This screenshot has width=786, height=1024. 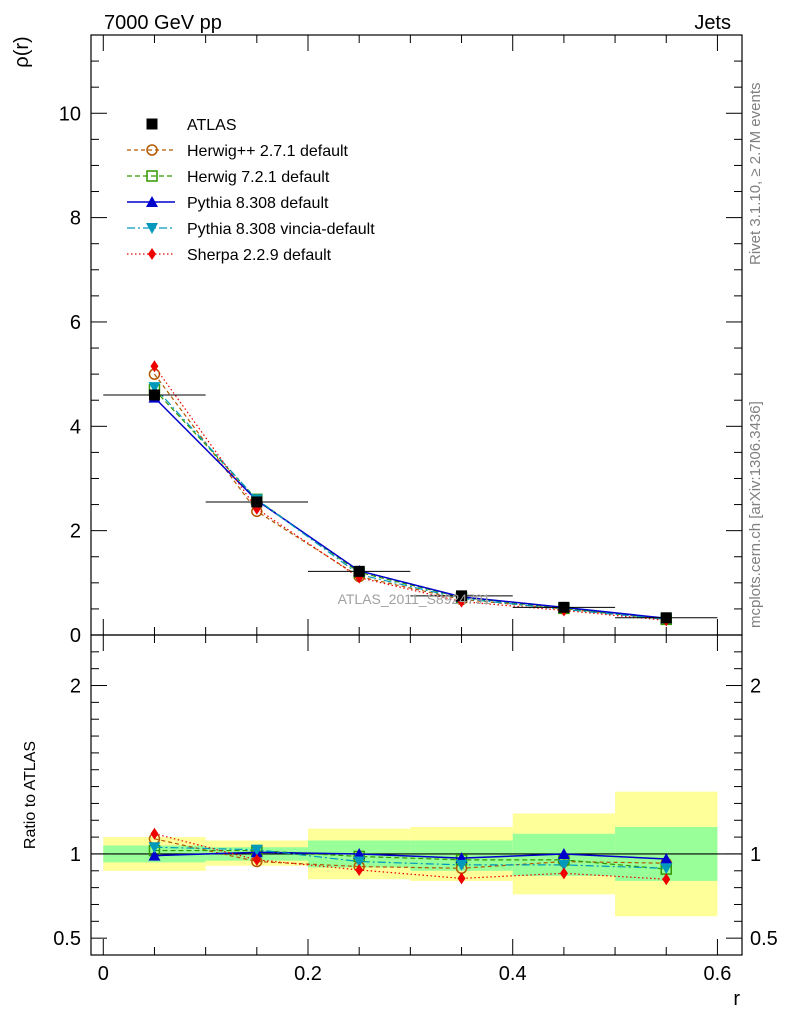 I want to click on ratio-y-tick-label-right: 2, so click(x=755, y=687).